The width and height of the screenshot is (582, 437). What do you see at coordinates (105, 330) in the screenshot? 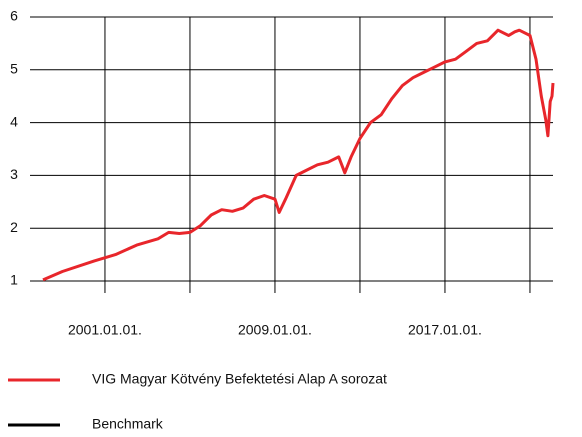
I see `x-tick-label: 2001.01.01.` at bounding box center [105, 330].